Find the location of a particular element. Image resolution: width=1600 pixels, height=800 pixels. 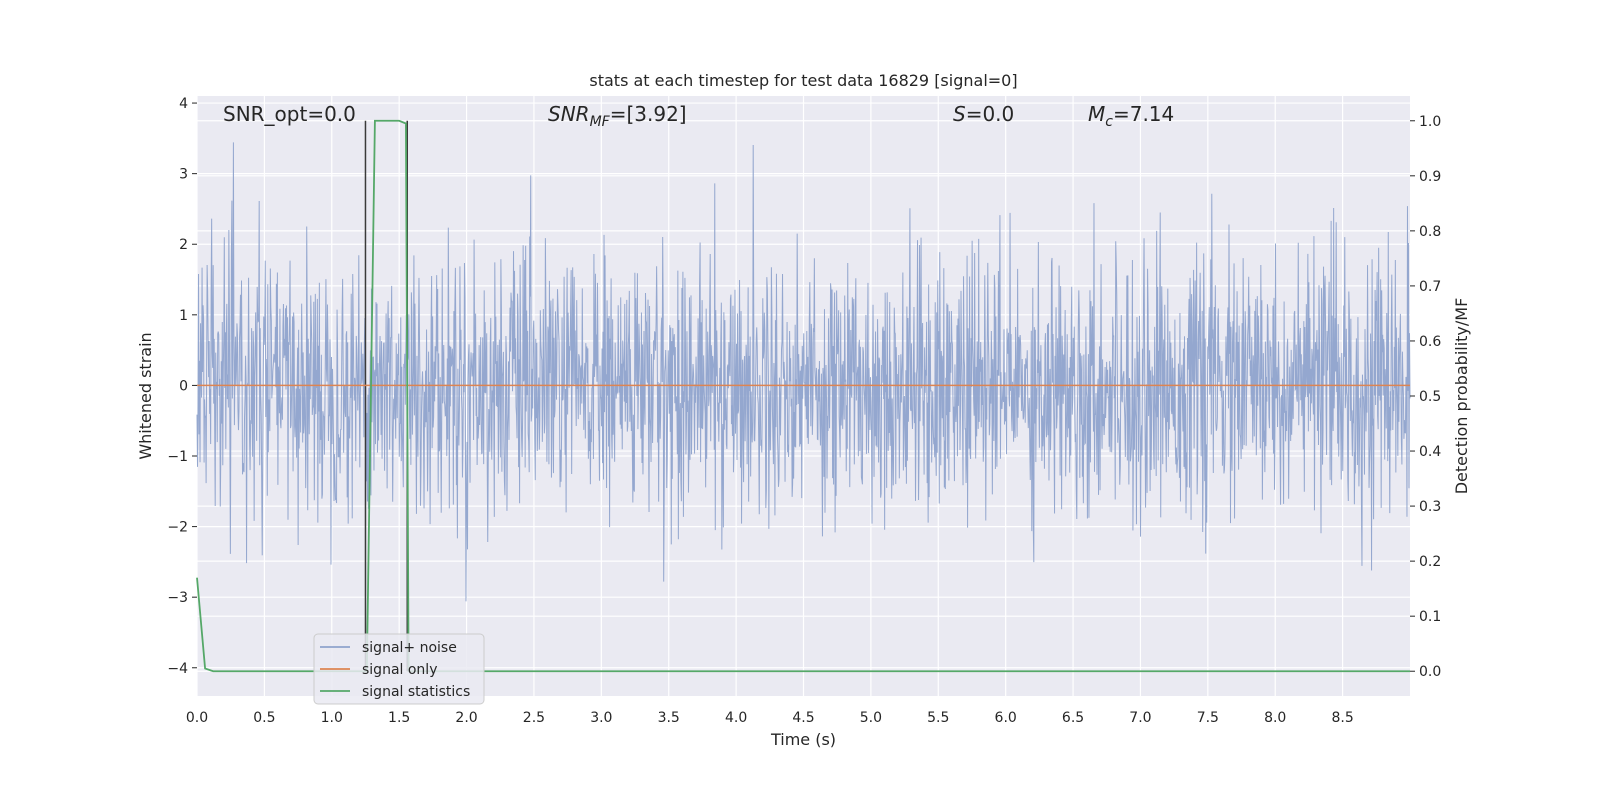

y-tick-label: 1 is located at coordinates (183, 316).